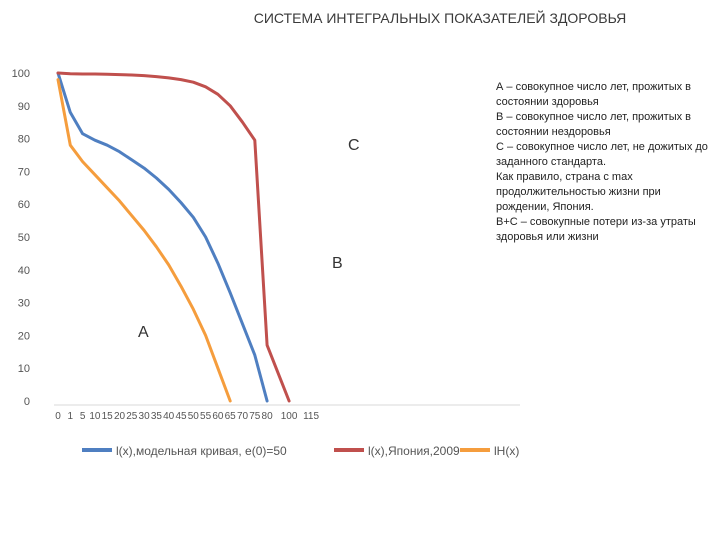  Describe the element at coordinates (143, 332) in the screenshot. I see `area-label-a: A` at that location.